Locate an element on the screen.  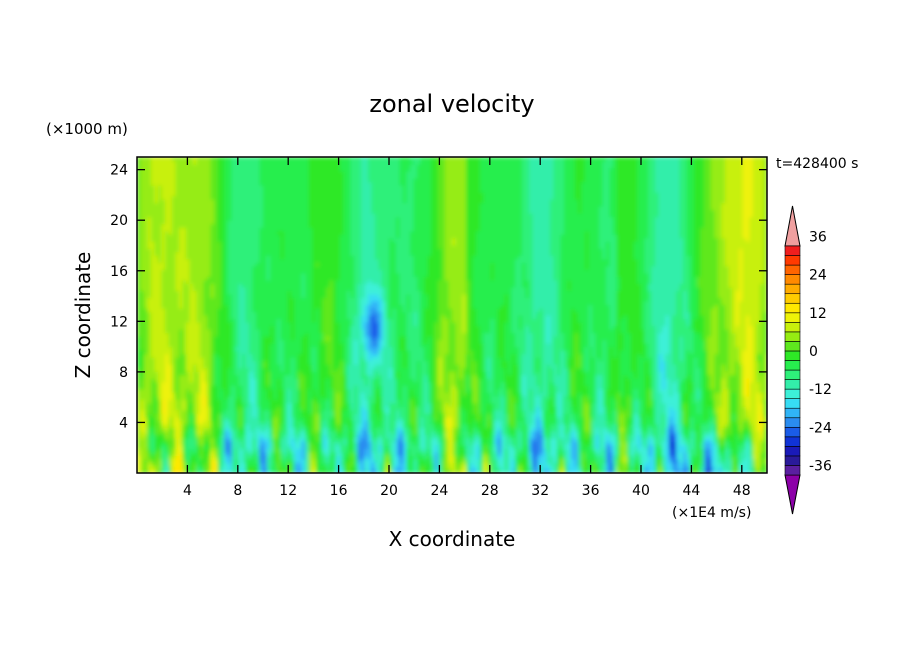
x-tick-label: 16 is located at coordinates (339, 491).